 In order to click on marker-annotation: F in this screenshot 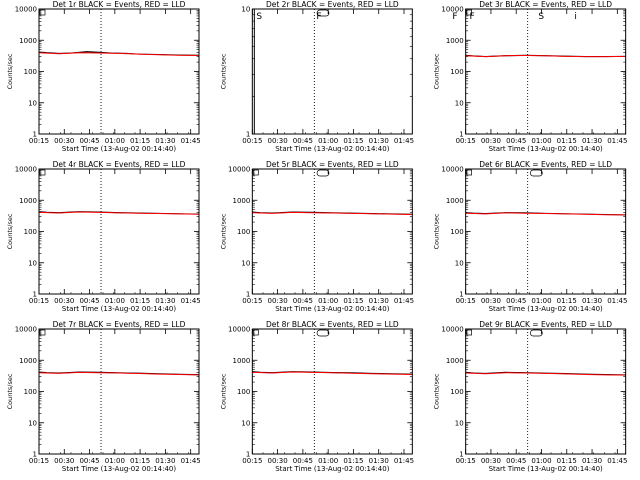, I will do `click(472, 17)`.